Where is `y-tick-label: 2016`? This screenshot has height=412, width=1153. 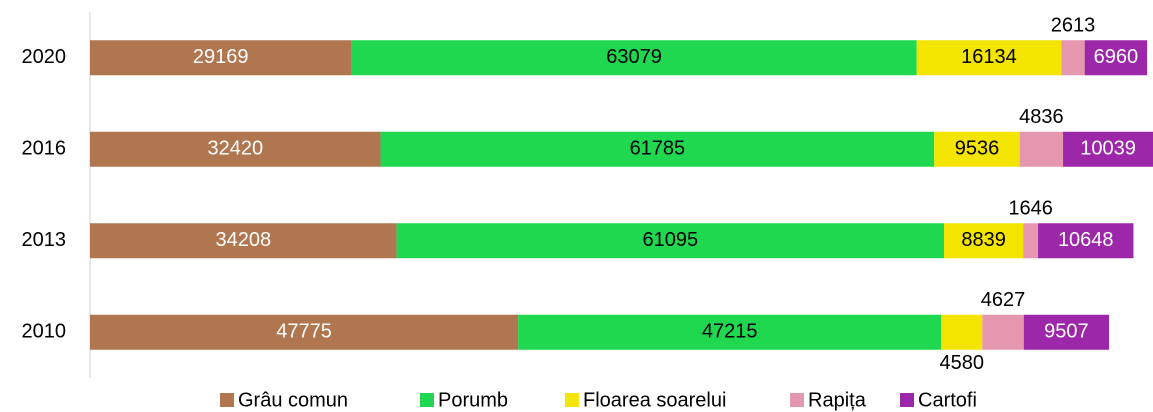
y-tick-label: 2016 is located at coordinates (44, 149).